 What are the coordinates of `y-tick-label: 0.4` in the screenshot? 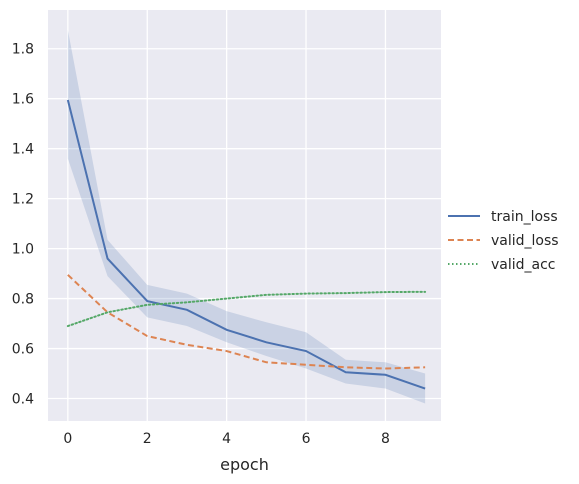 It's located at (23, 400).